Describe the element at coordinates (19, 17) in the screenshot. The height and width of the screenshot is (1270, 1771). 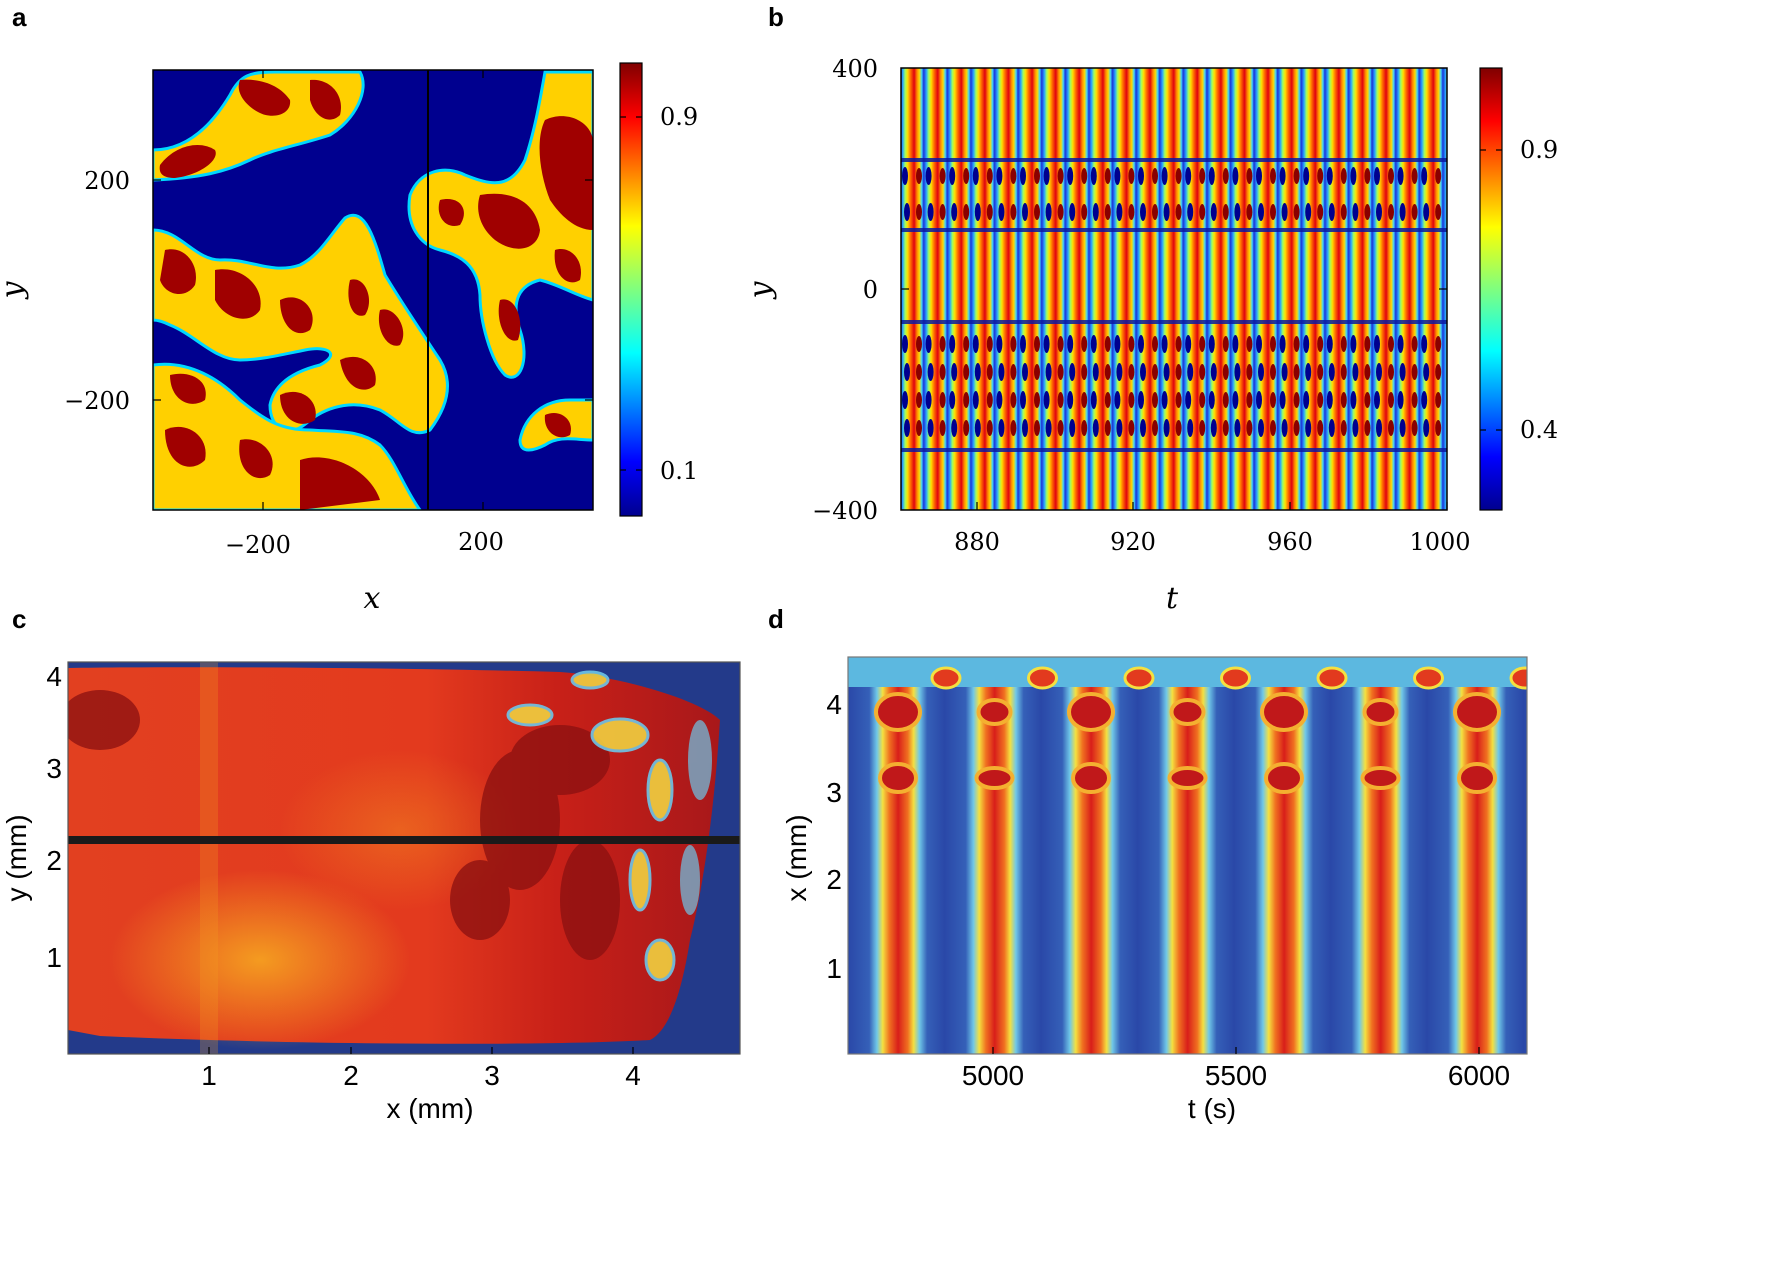
I see `panel-label-a: a` at that location.